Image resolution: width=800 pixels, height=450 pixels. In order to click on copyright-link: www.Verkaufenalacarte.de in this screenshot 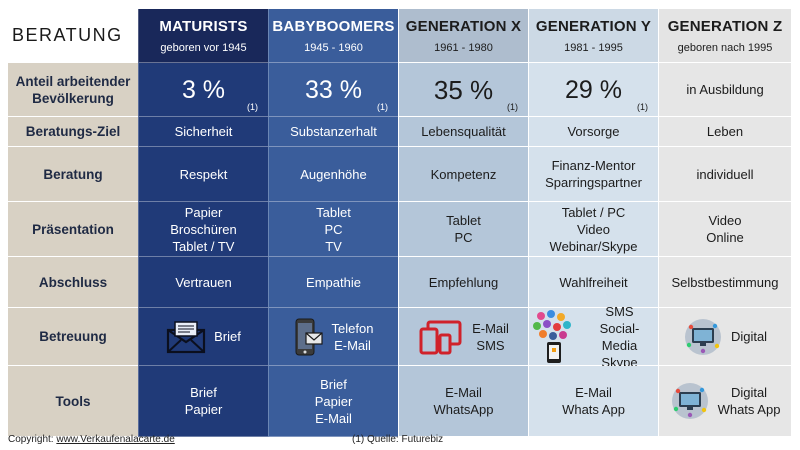, I will do `click(115, 439)`.